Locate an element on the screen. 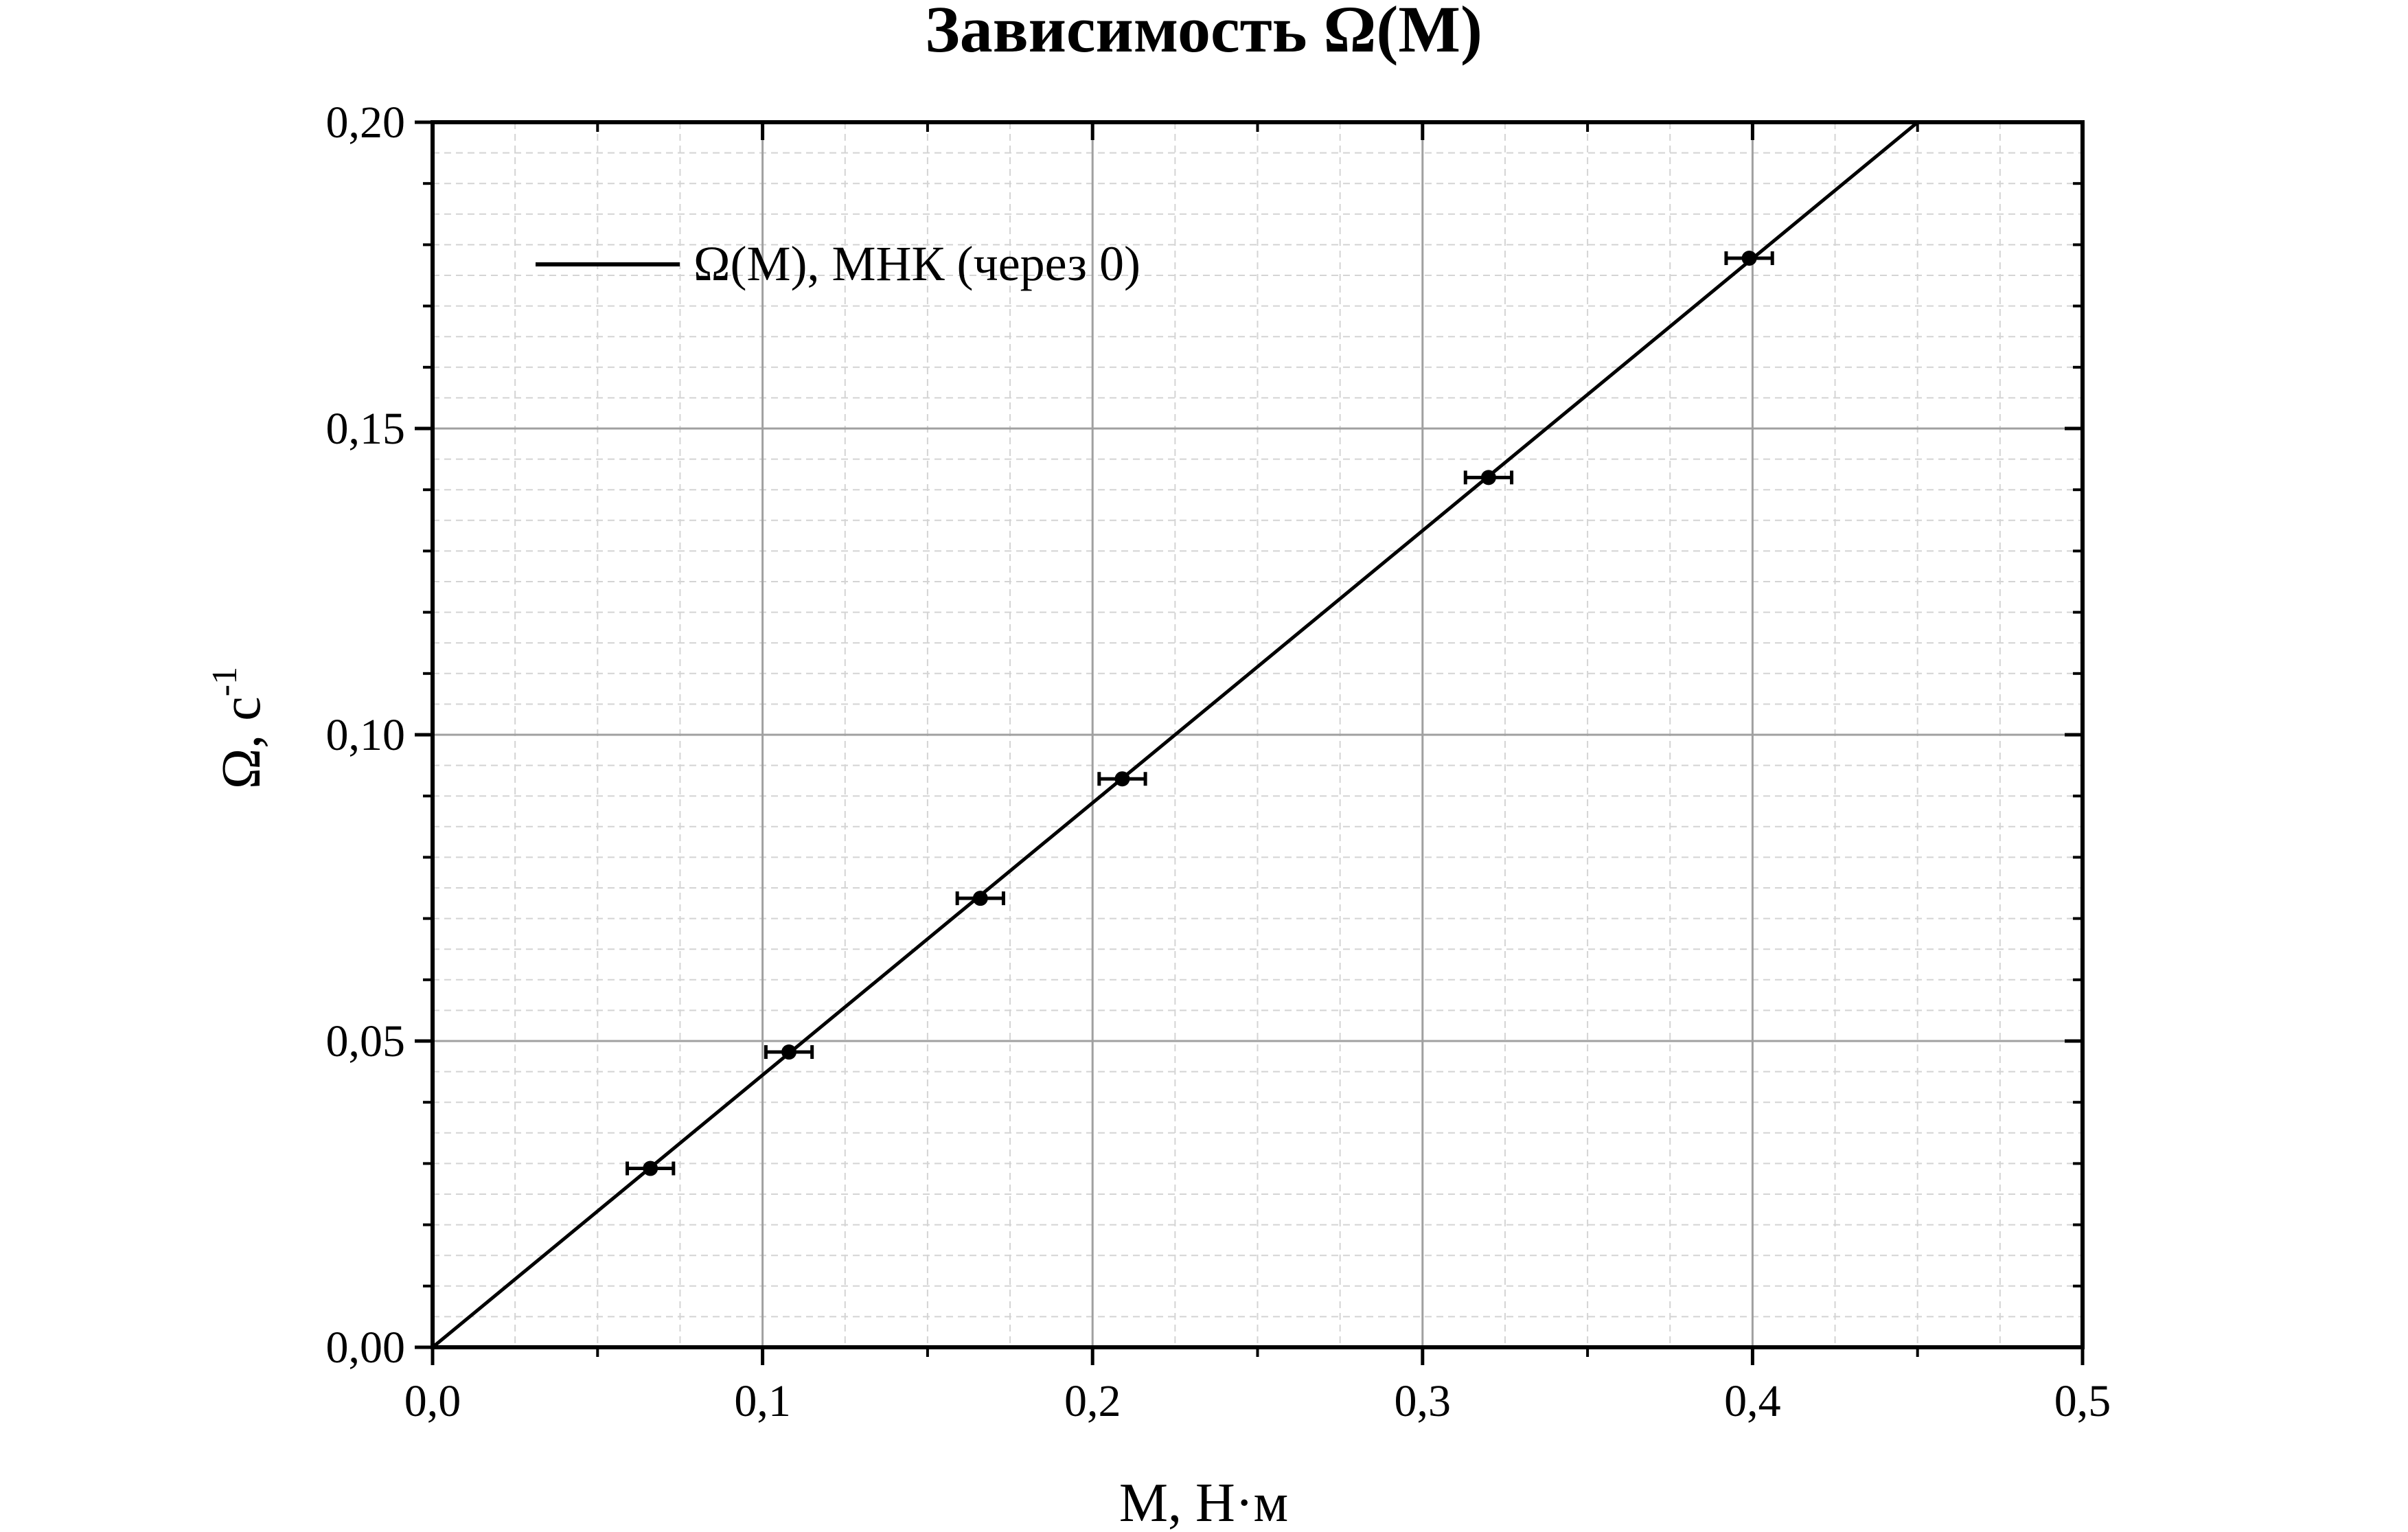  y-axis-label: Ω, с-1 is located at coordinates (238, 728).